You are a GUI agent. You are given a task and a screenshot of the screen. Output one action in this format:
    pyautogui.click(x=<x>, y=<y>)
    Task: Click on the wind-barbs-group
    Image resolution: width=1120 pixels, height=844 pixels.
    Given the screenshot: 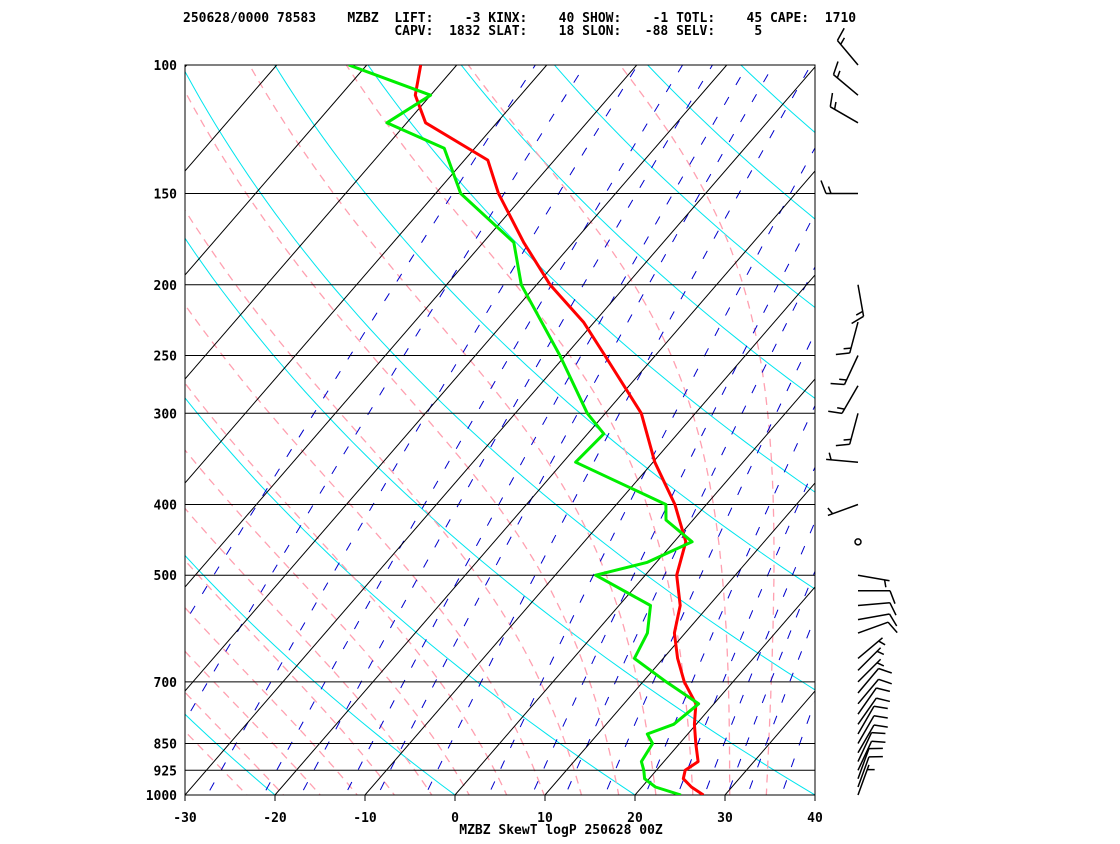 What is the action you would take?
    pyautogui.click(x=859, y=412)
    